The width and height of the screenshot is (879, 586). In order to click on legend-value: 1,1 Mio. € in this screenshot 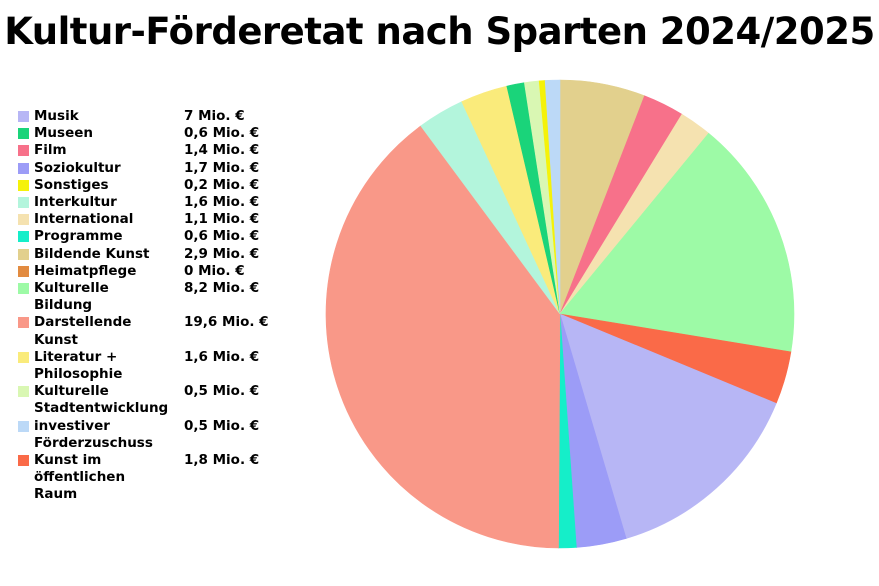, I will do `click(222, 219)`.